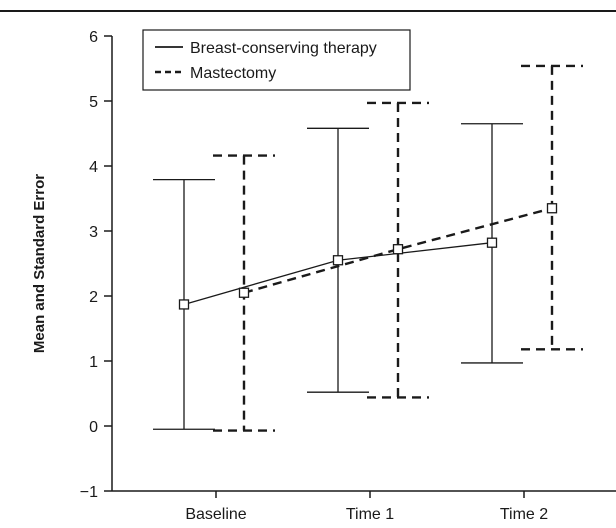  Describe the element at coordinates (93, 167) in the screenshot. I see `y-tick-label: 4` at that location.